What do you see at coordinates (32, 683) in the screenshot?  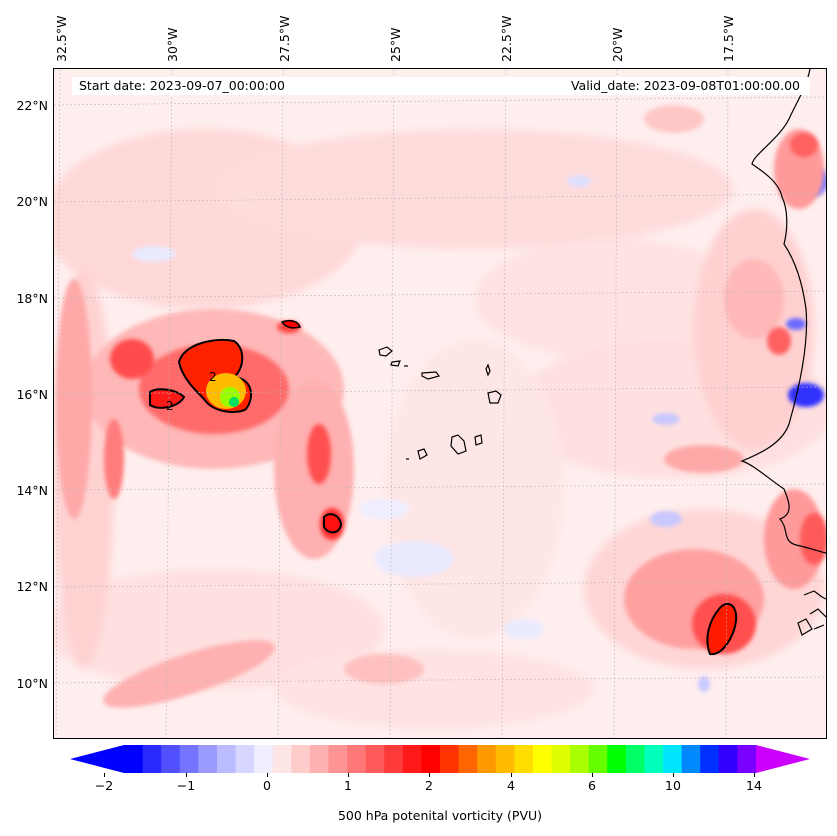 I see `lat-label-10n: 10°N` at bounding box center [32, 683].